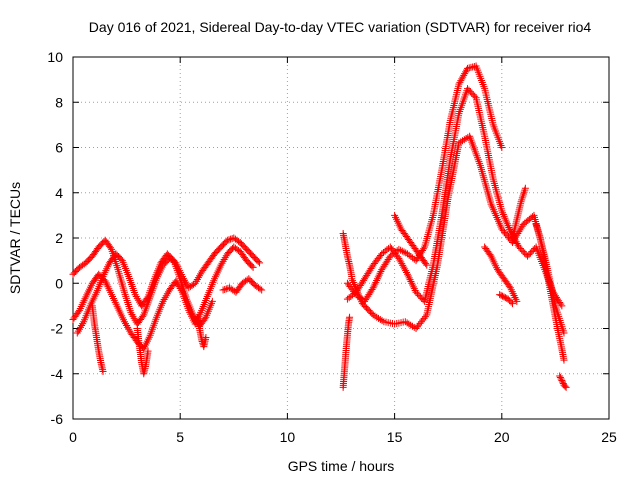 This screenshot has height=480, width=640. I want to click on y-tick-label: 0, so click(59, 283).